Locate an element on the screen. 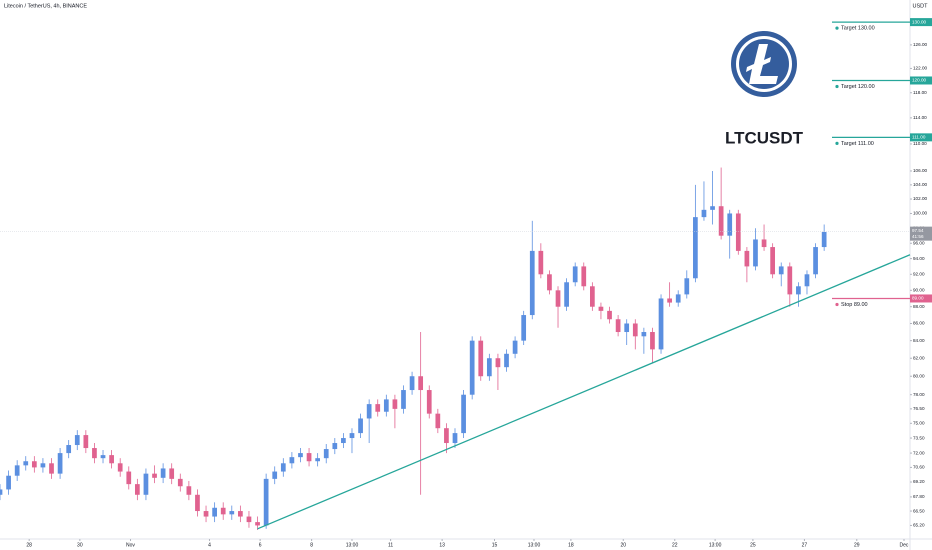  x-tick-label: 30 is located at coordinates (80, 545).